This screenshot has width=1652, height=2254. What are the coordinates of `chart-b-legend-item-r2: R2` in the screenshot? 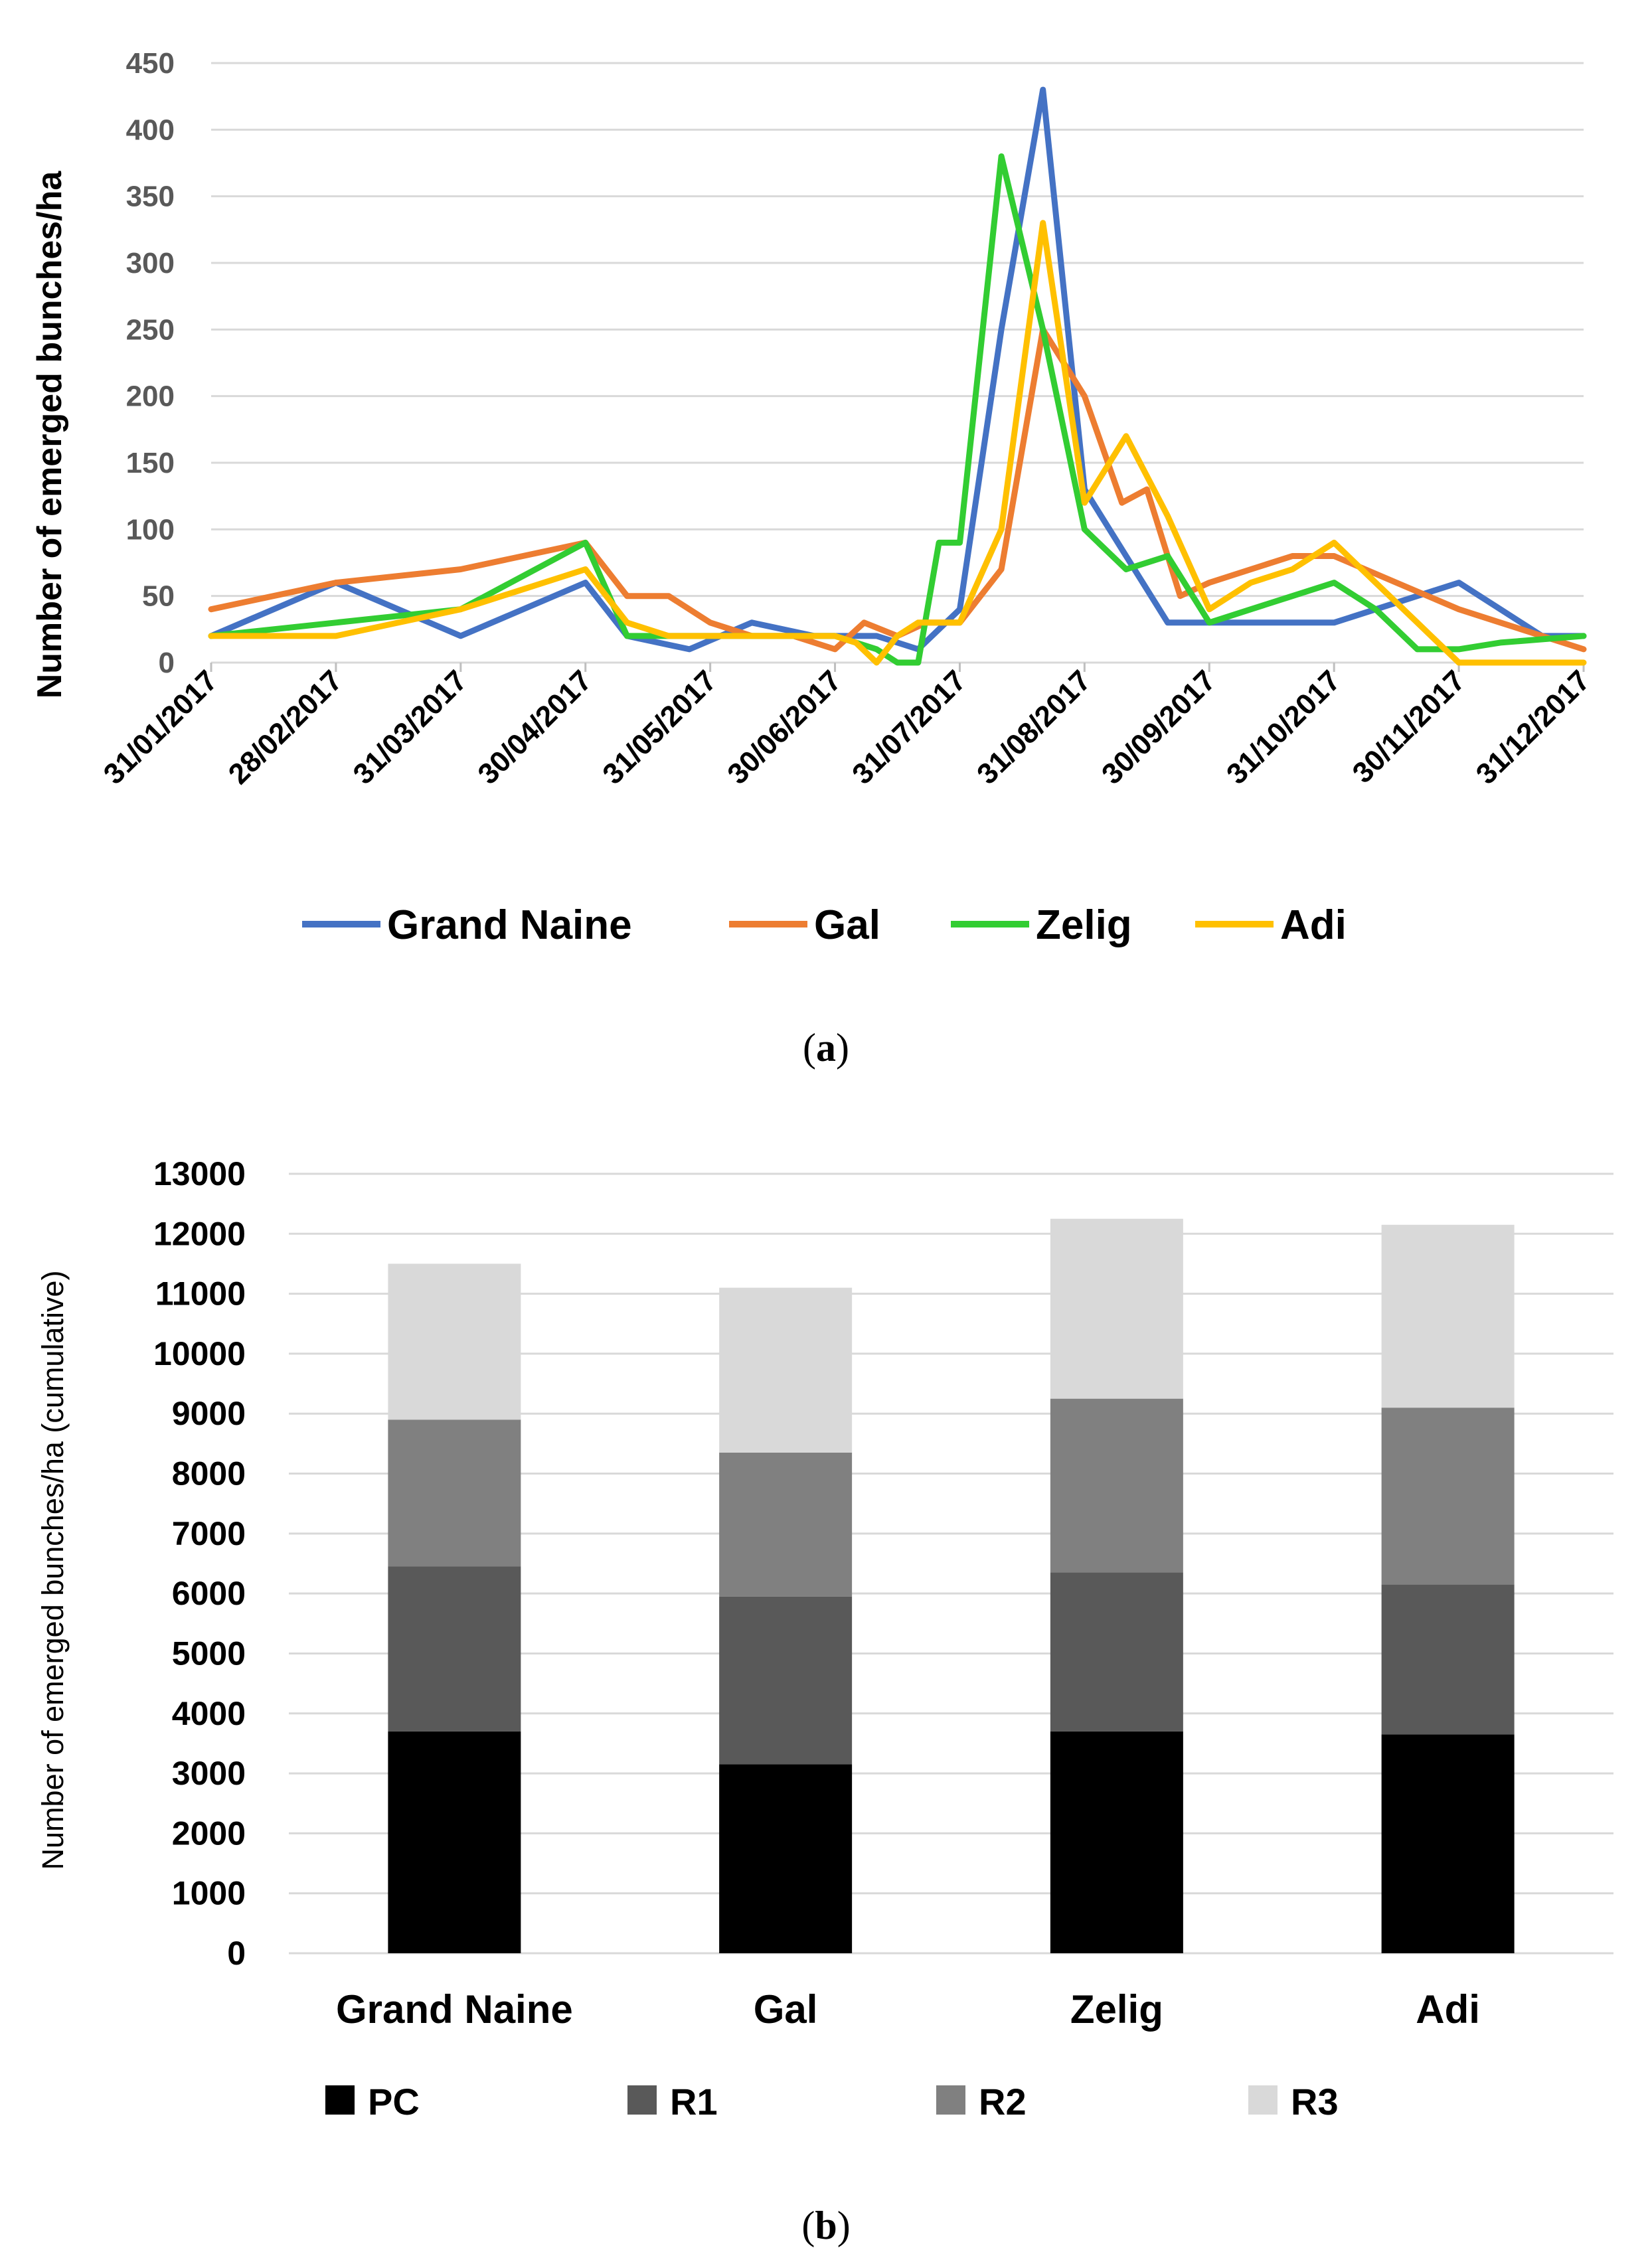 It's located at (981, 2102).